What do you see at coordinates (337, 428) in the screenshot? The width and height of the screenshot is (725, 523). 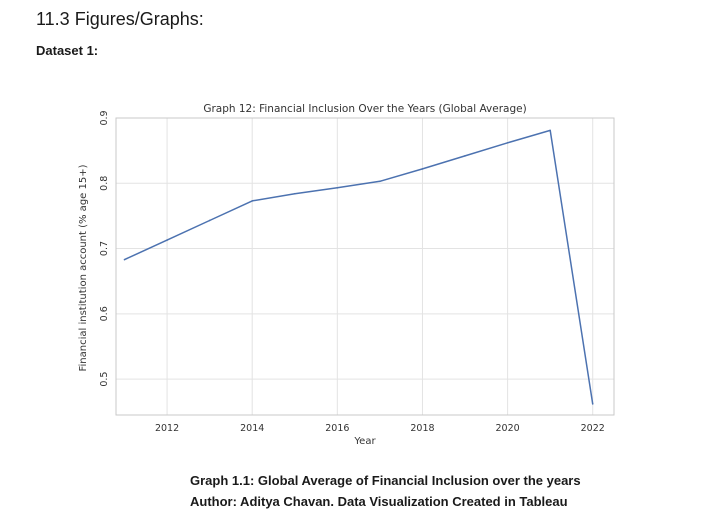 I see `x-tick-label: 2016` at bounding box center [337, 428].